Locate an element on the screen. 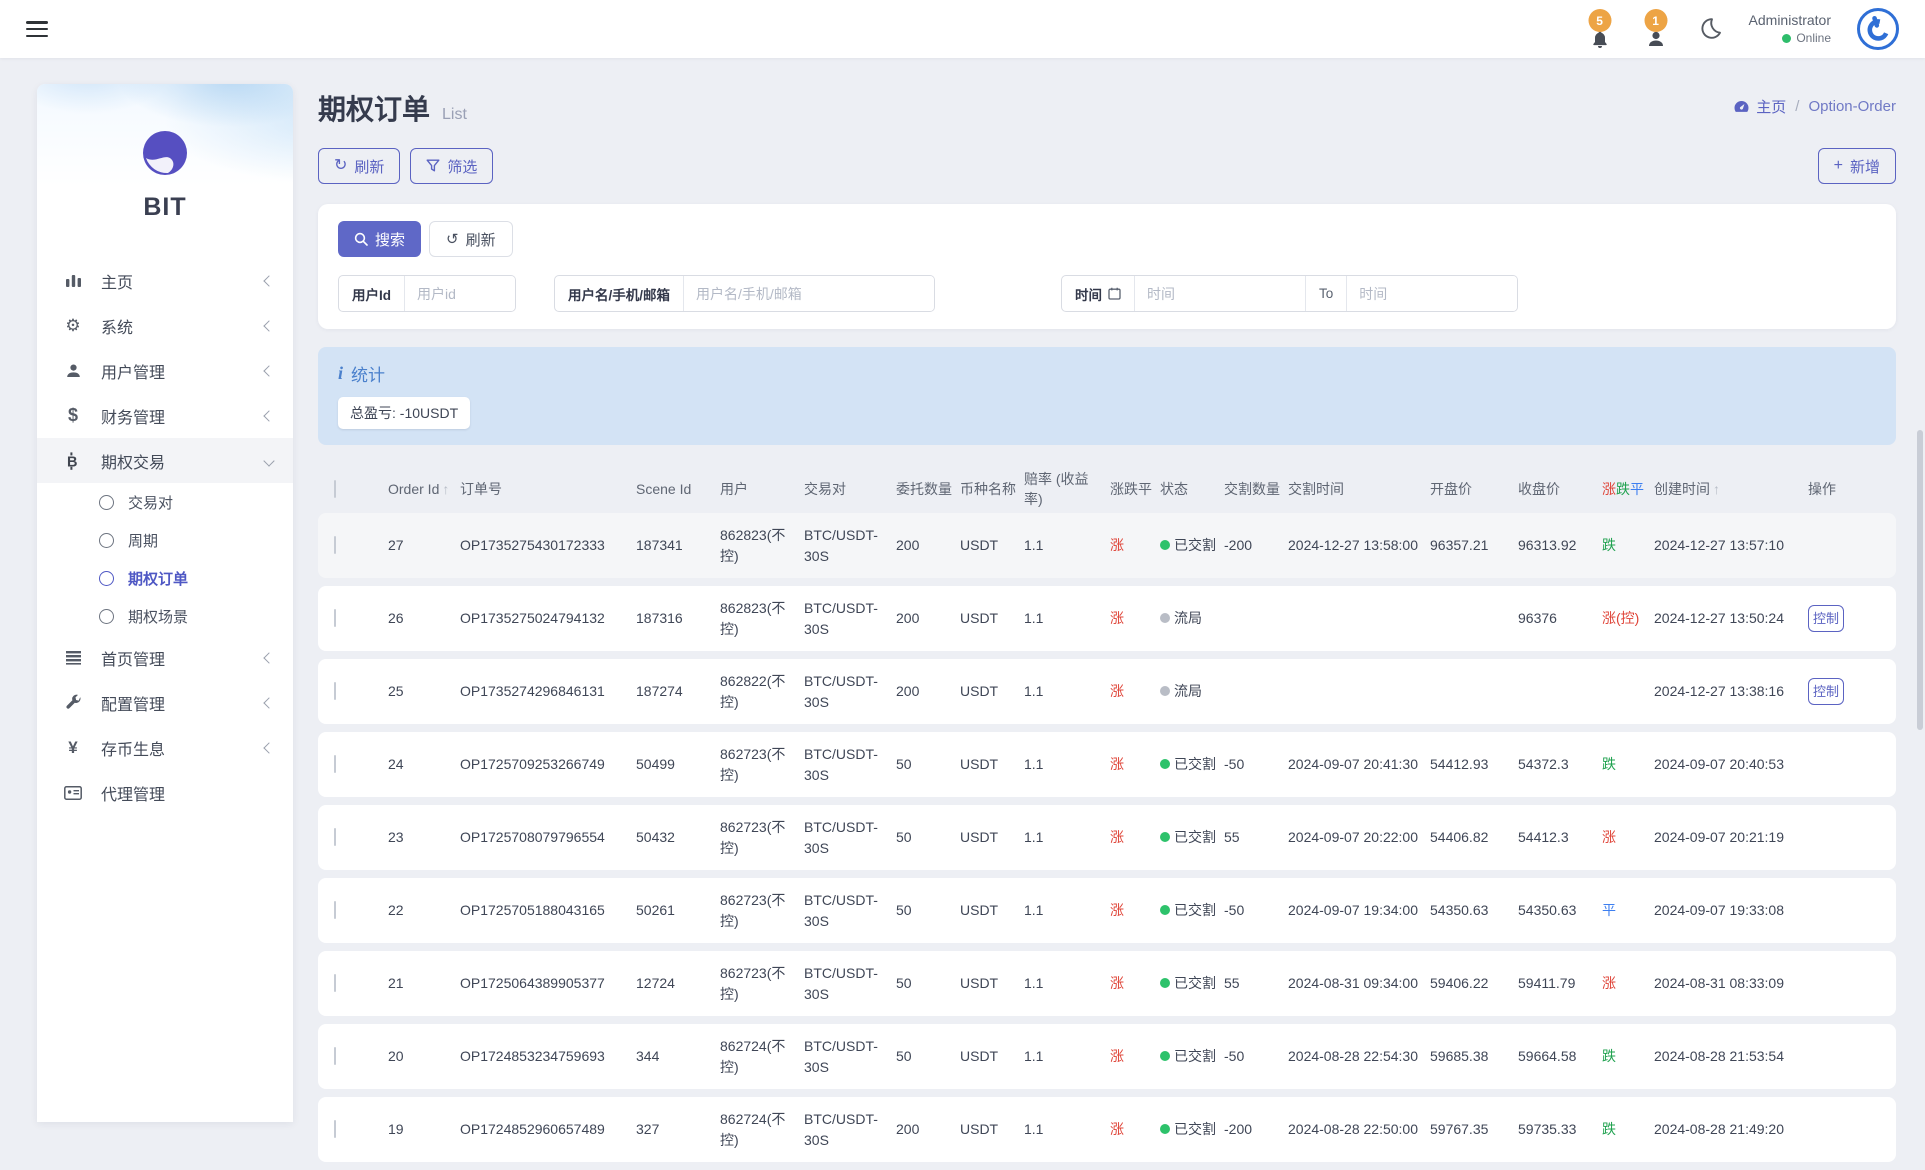  time-from-input is located at coordinates (1220, 293).